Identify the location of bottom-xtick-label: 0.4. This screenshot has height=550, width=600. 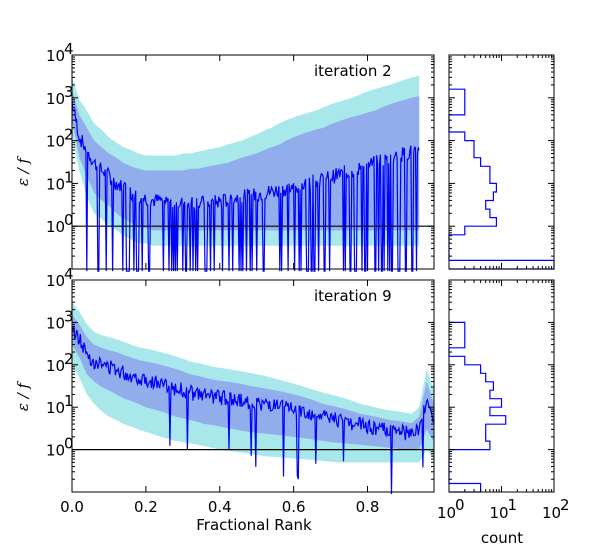
(220, 507).